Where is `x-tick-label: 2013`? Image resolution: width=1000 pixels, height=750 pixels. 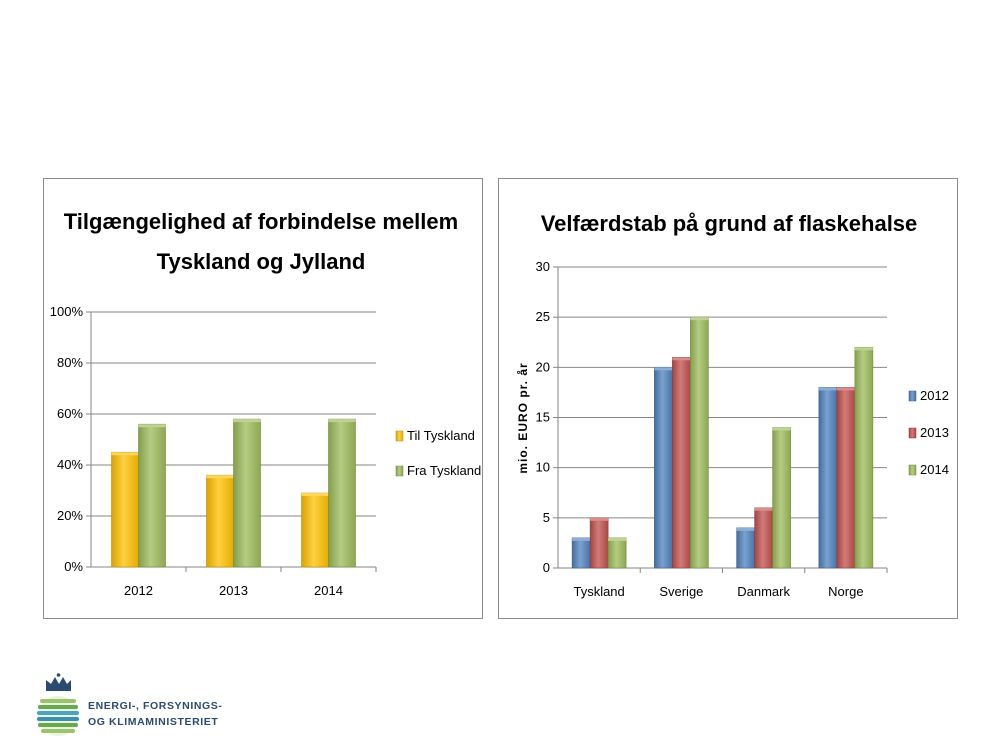 x-tick-label: 2013 is located at coordinates (233, 590).